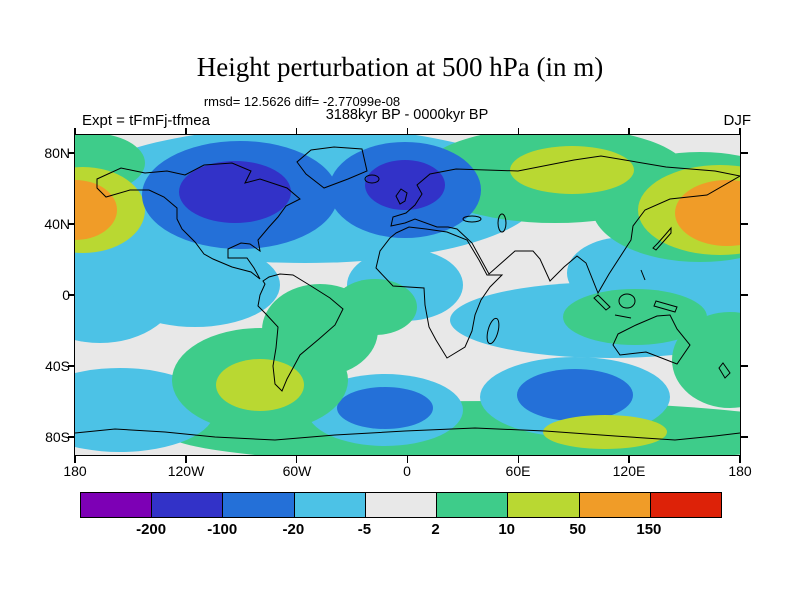 This screenshot has height=600, width=800. Describe the element at coordinates (737, 120) in the screenshot. I see `season-label: DJF` at that location.